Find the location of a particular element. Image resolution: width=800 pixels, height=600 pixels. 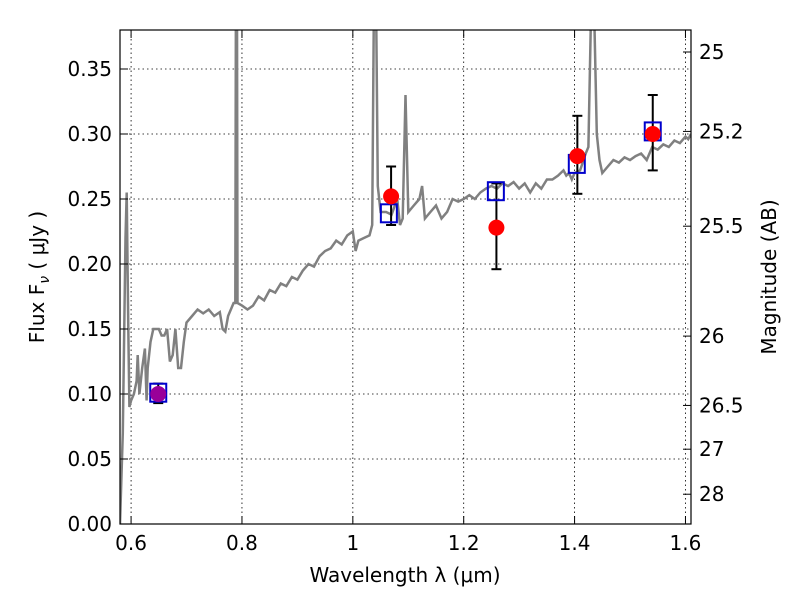

y-tick-label: 0.10 is located at coordinates (89, 394).